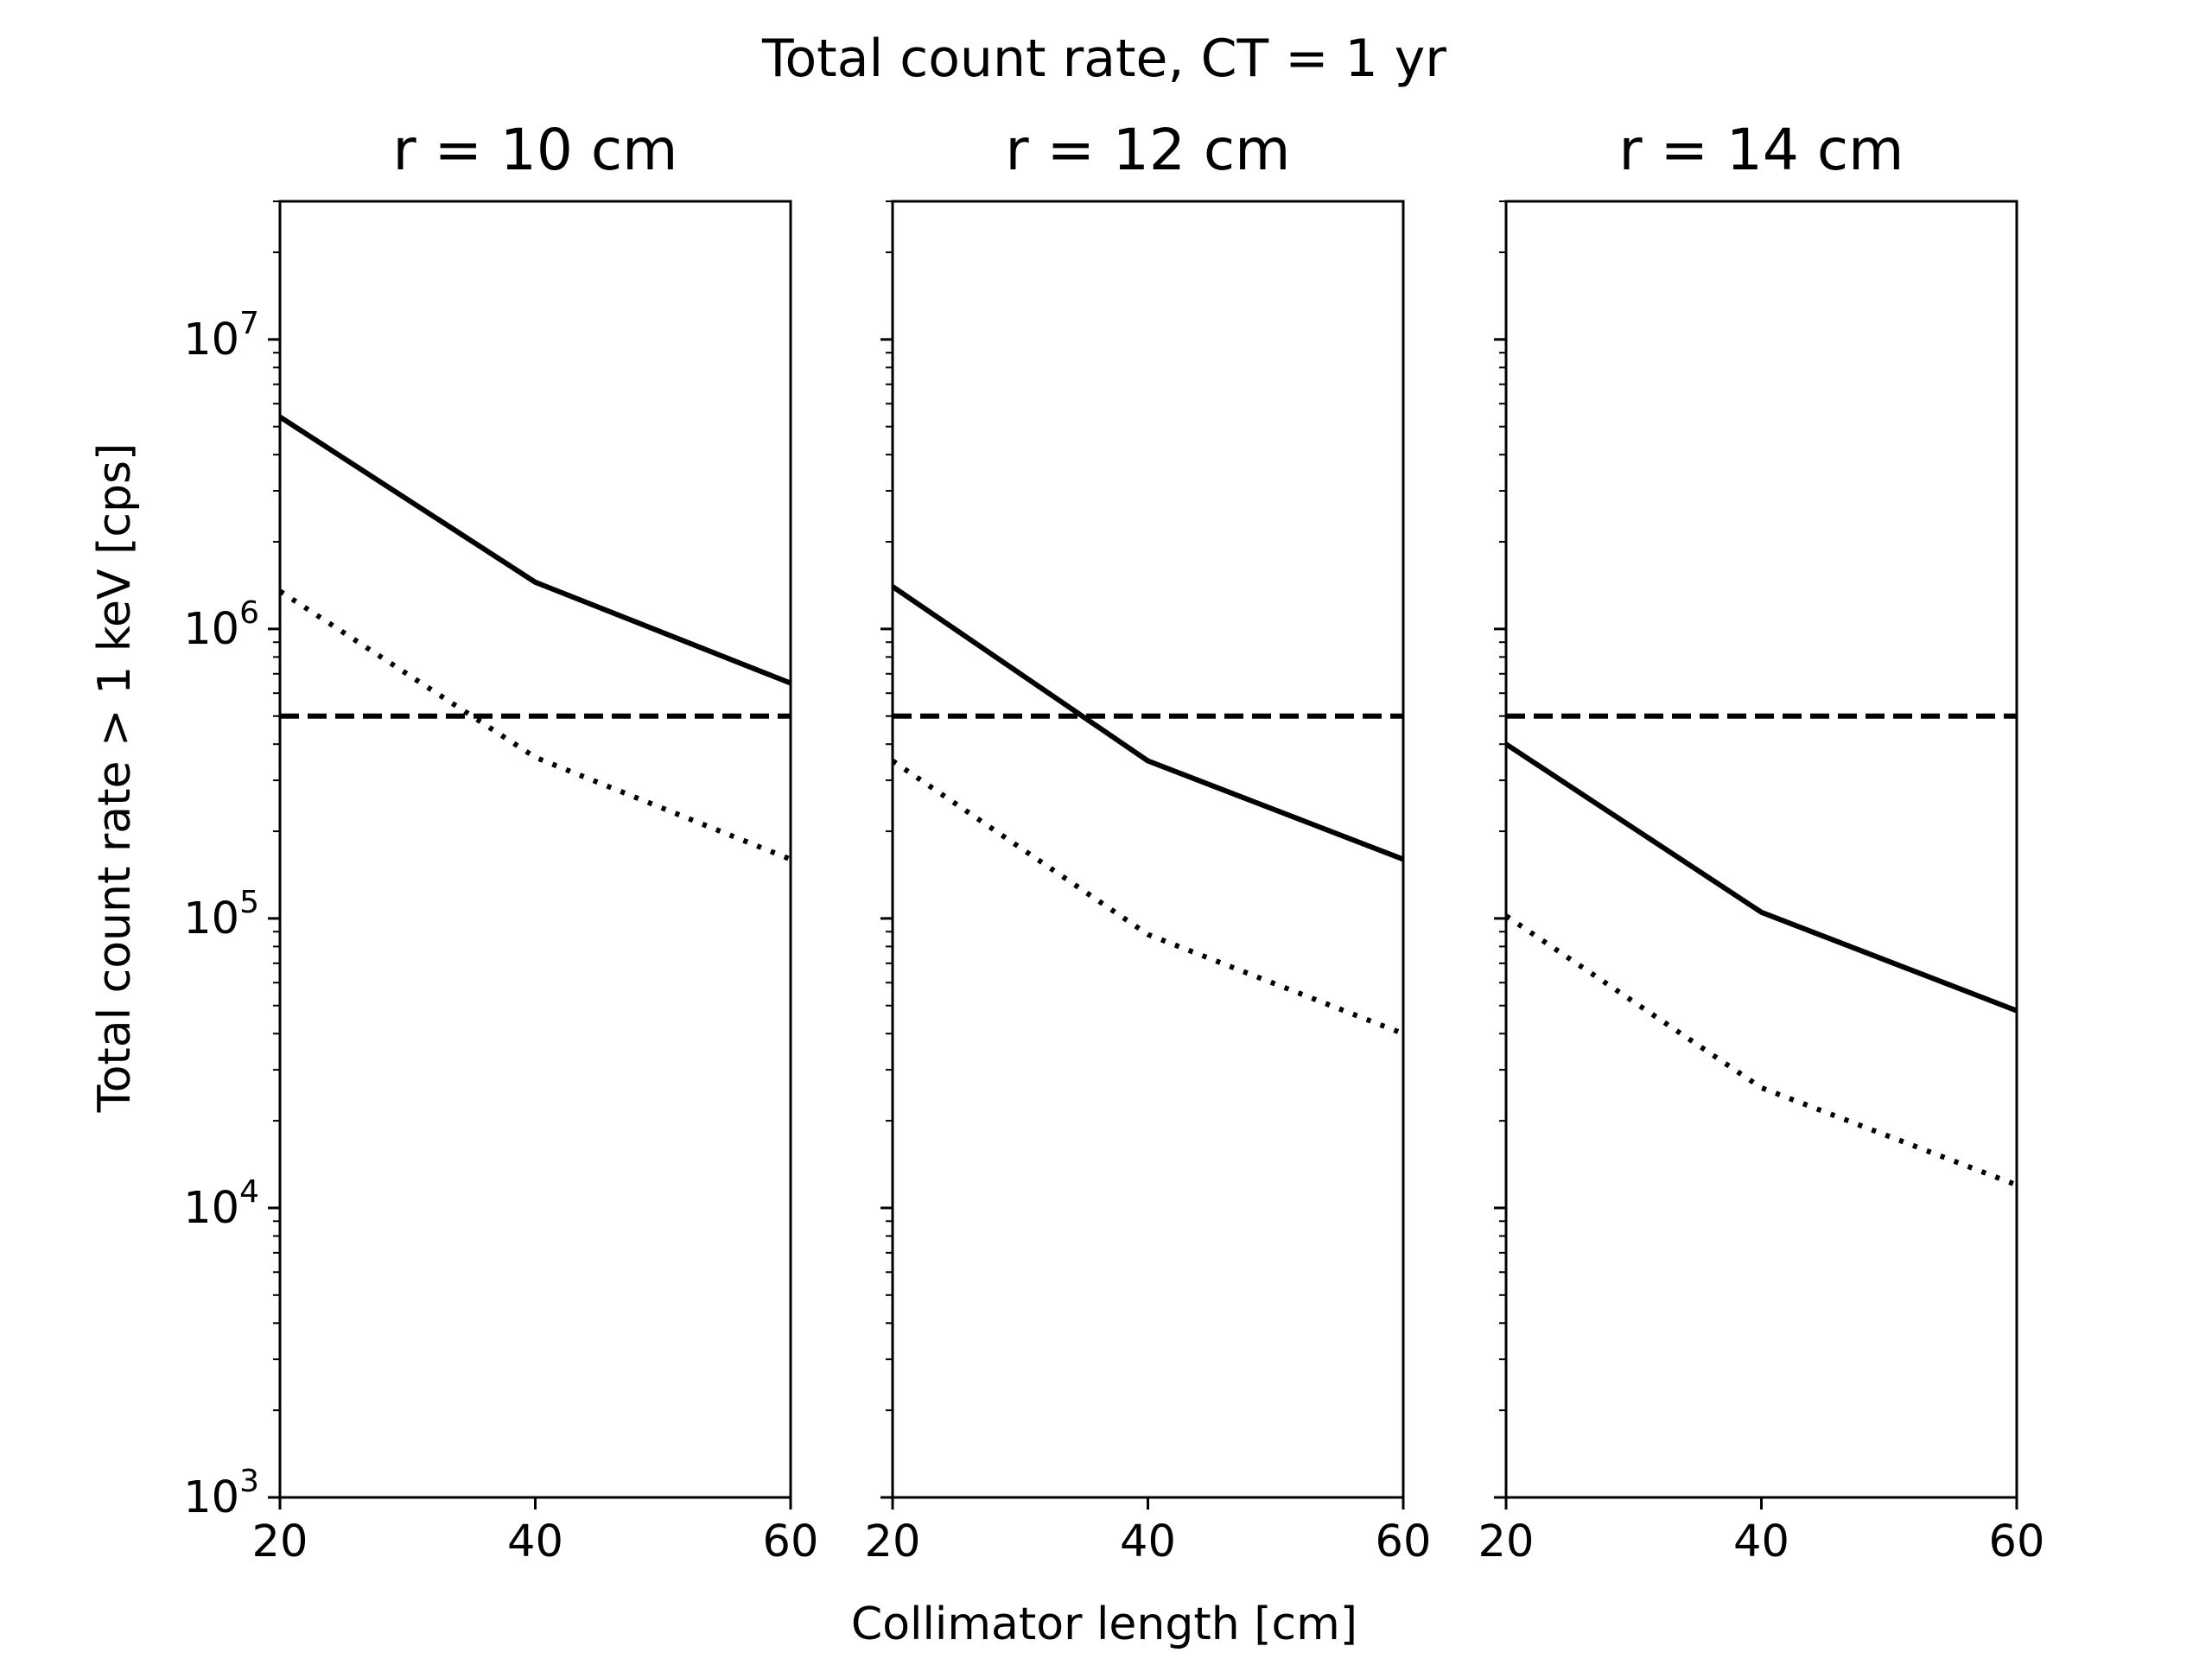 The height and width of the screenshot is (1659, 2212). I want to click on figure-title: Total count rate, CT = 1 yr, so click(1103, 59).